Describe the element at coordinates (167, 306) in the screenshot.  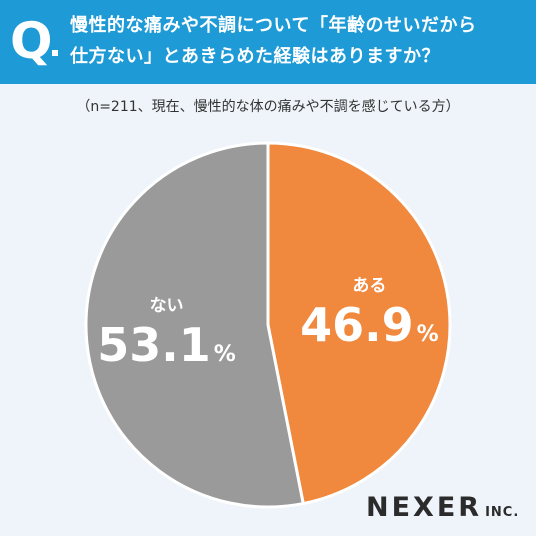
I see `slice-category-label: ない` at that location.